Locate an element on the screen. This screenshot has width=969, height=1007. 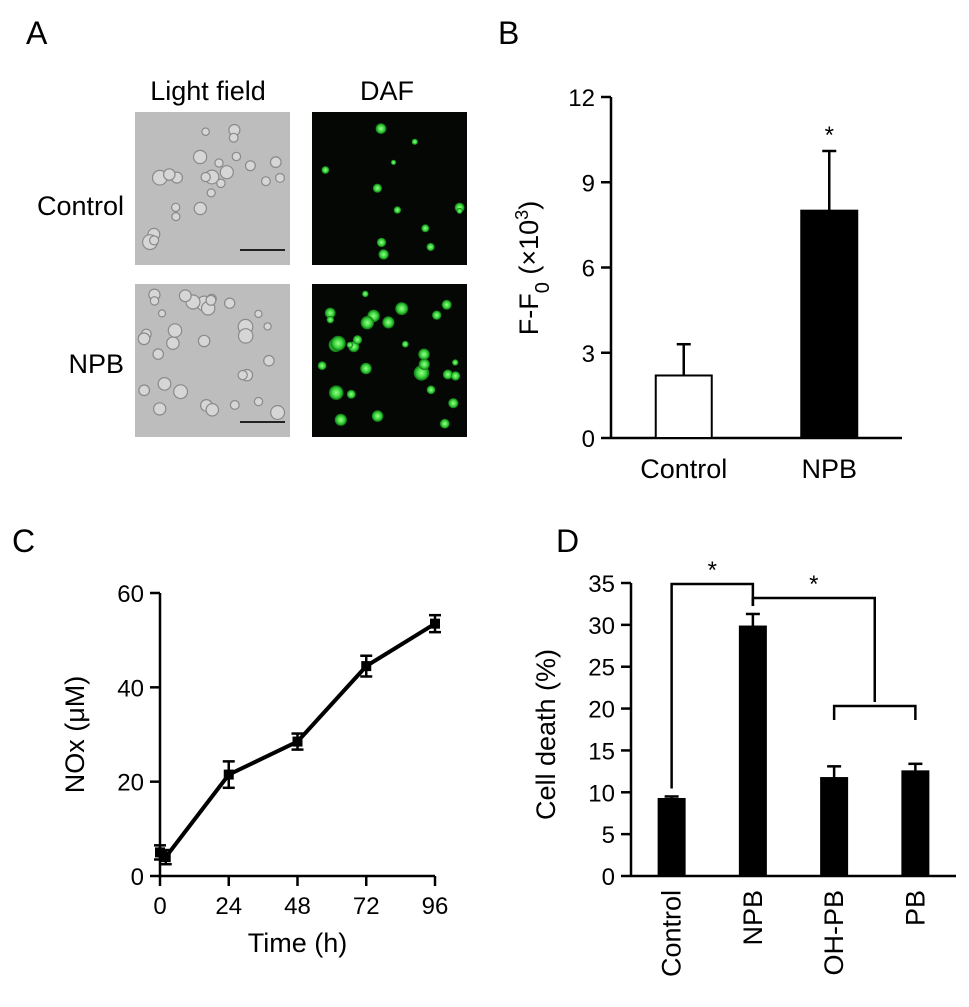
y-axis-label: NOx (μM) is located at coordinates (75, 735).